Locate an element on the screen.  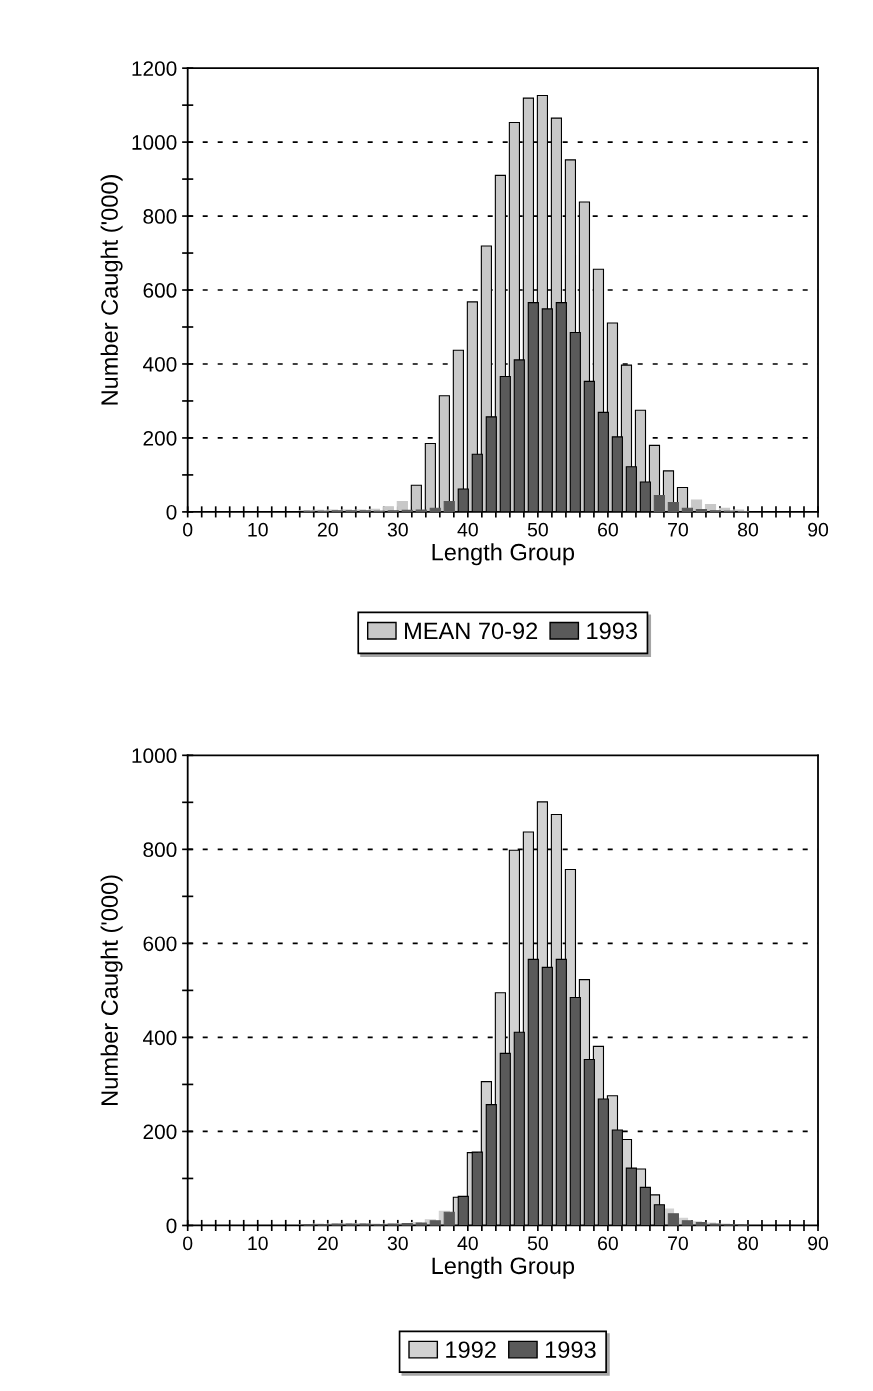
y-tick-label: 1200 is located at coordinates (154, 68).